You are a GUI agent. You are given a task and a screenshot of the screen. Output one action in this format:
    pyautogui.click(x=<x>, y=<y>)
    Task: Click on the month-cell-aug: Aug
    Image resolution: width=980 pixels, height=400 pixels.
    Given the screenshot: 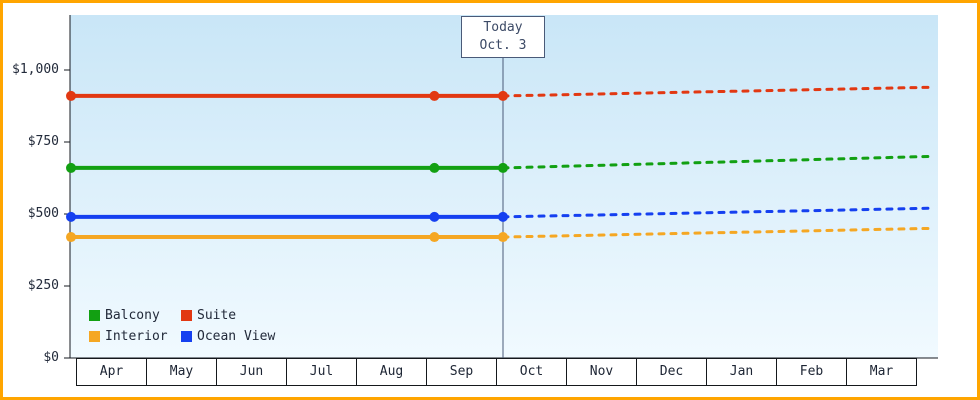 What is the action you would take?
    pyautogui.click(x=391, y=372)
    